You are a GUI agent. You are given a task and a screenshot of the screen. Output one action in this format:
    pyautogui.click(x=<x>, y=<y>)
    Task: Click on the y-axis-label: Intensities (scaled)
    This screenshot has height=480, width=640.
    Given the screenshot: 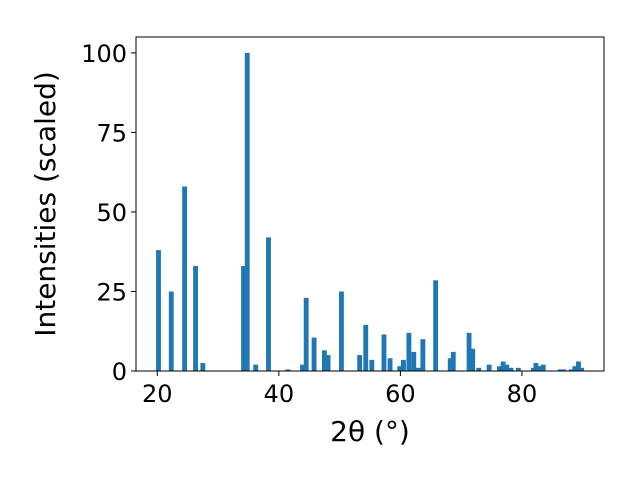 What is the action you would take?
    pyautogui.click(x=45, y=204)
    